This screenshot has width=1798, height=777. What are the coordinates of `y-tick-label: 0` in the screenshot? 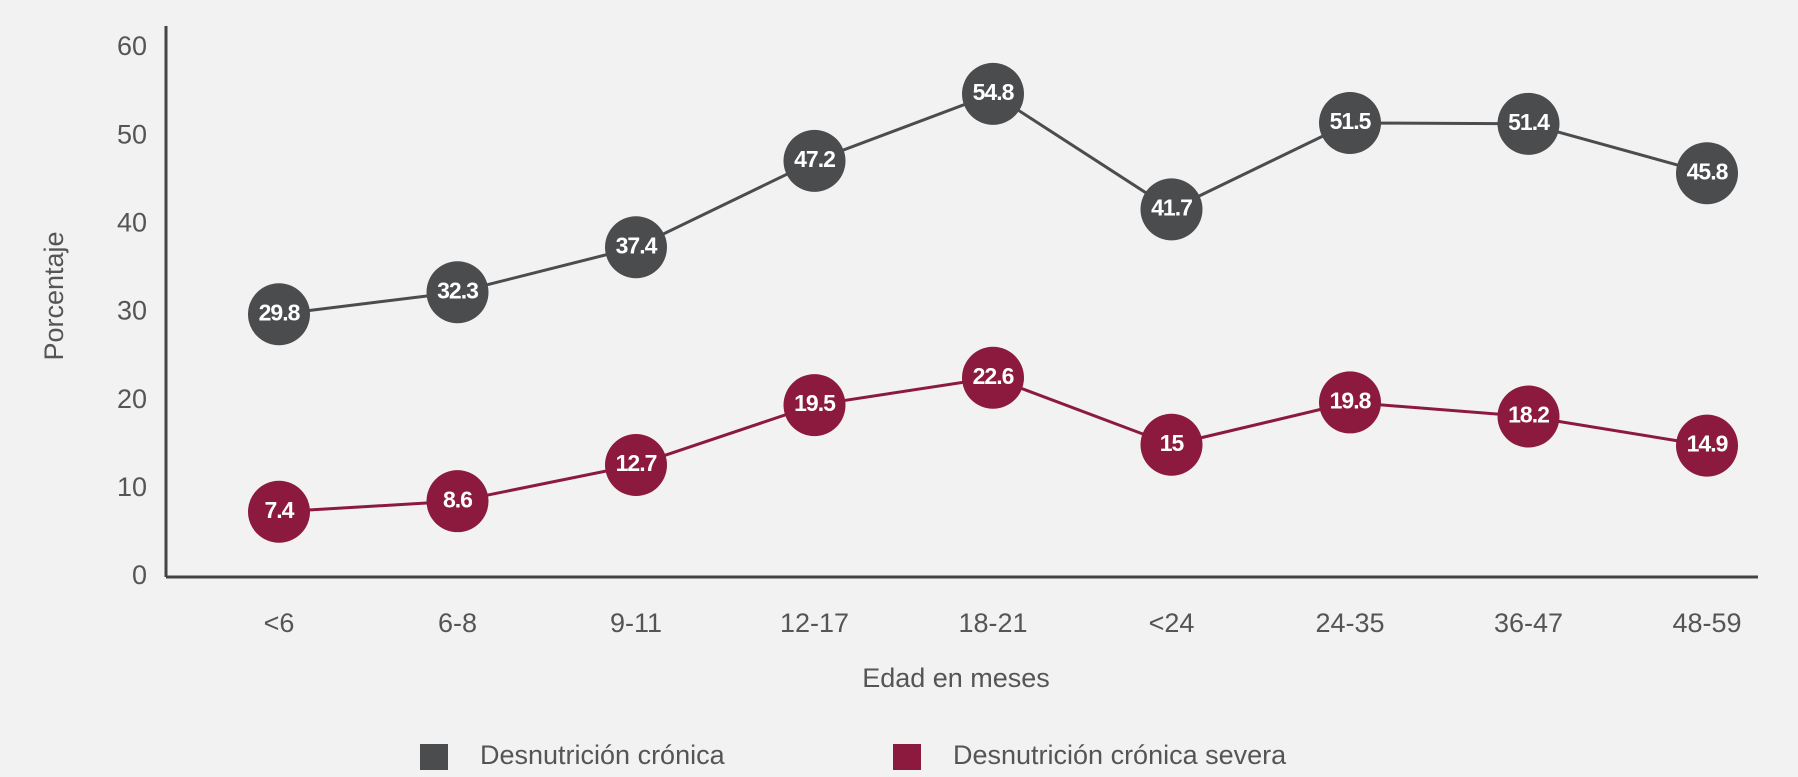 It's located at (139, 575).